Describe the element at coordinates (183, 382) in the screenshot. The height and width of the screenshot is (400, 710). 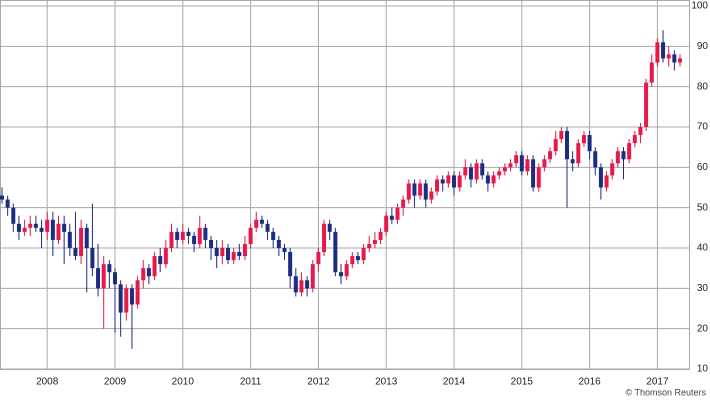
I see `x-tick-label: 2010` at that location.